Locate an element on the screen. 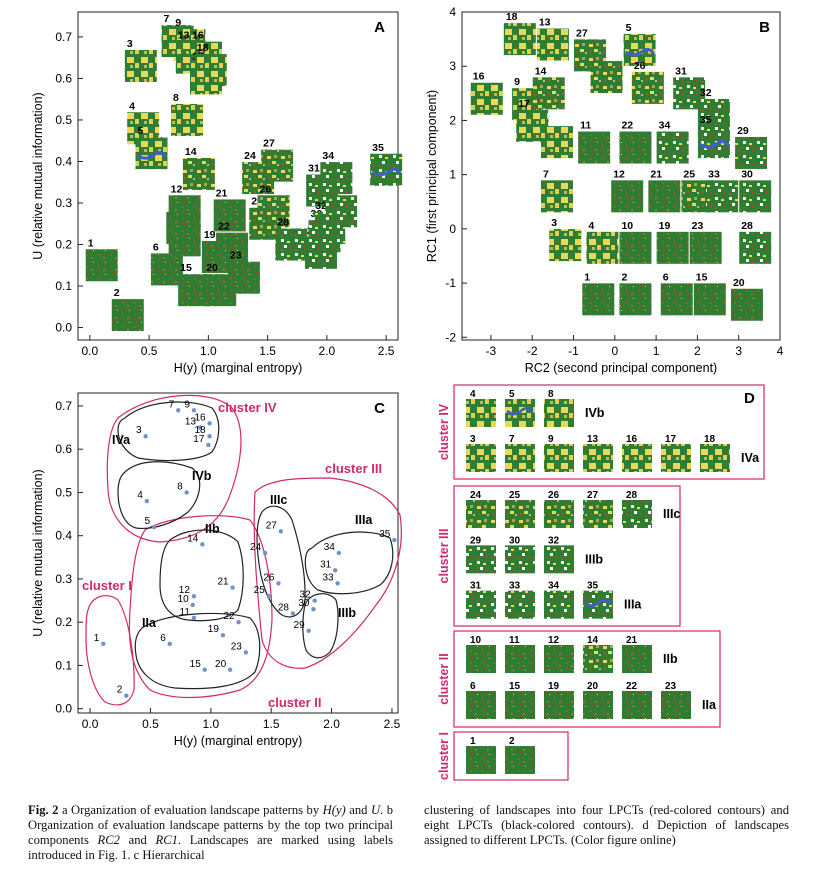  landscape-label: 1 is located at coordinates (587, 277).